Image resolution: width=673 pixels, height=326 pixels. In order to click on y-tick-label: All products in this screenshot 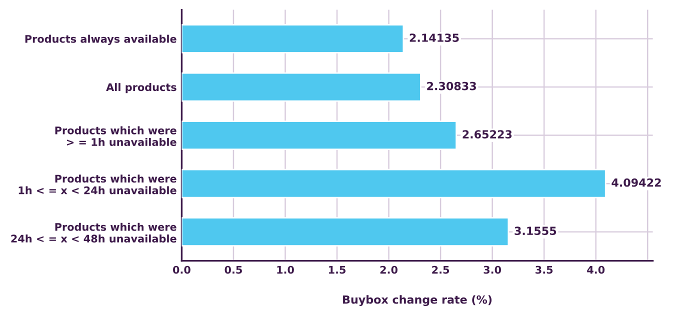, I will do `click(141, 88)`.